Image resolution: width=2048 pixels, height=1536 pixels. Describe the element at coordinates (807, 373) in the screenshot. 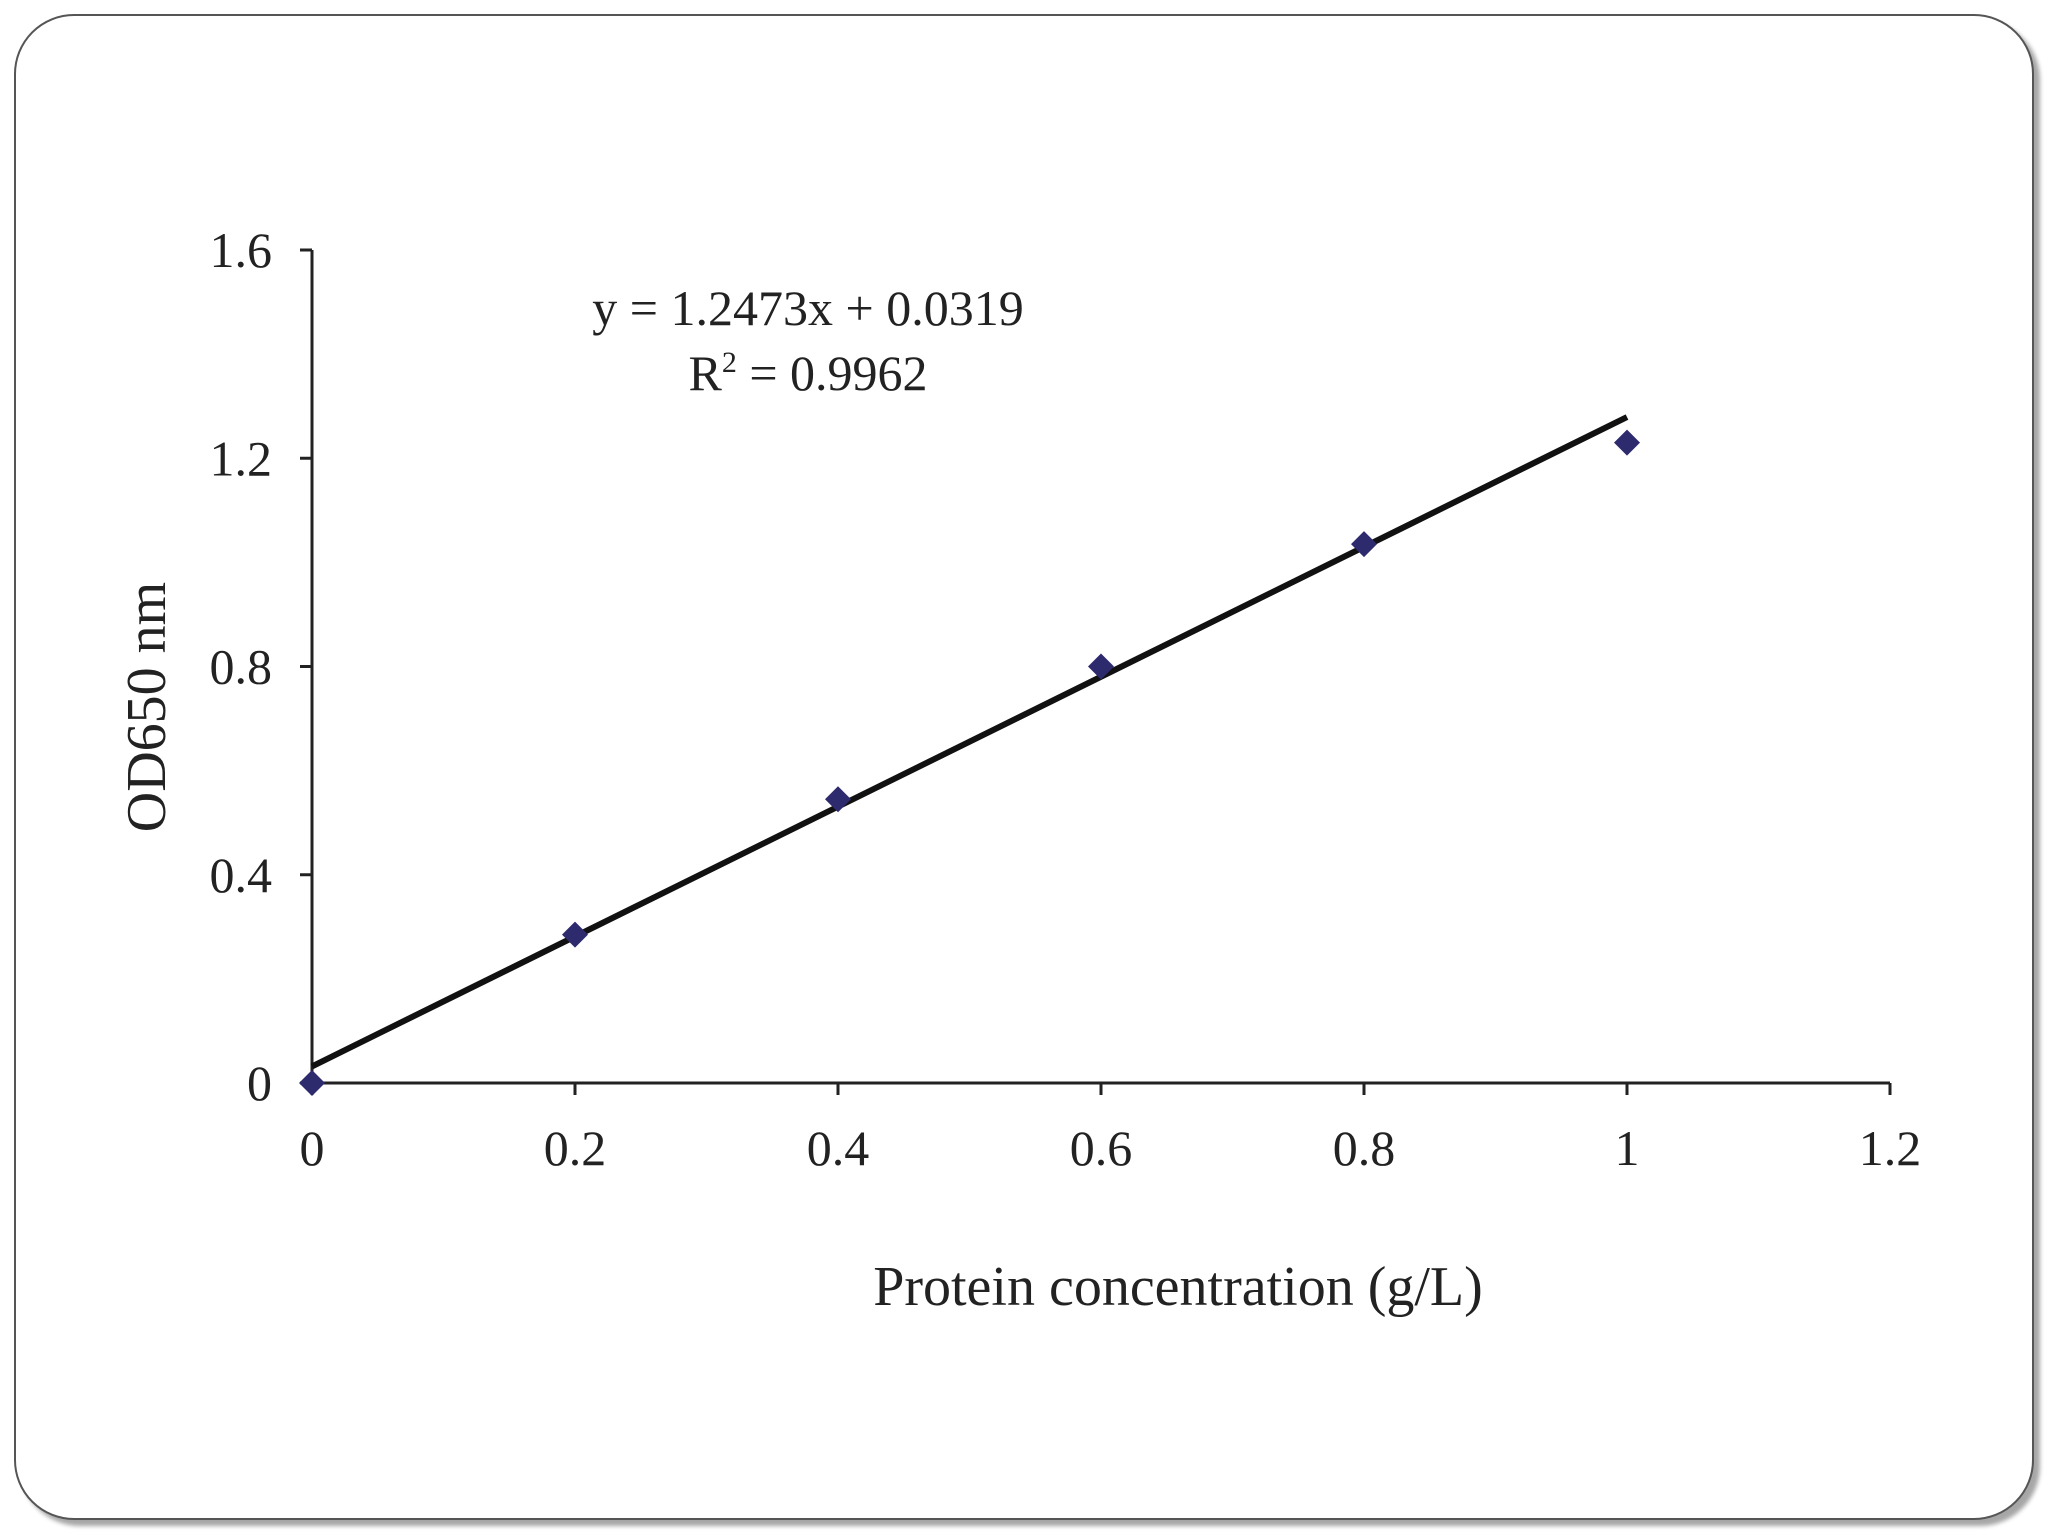

I see `r-squared-label: R2 = 0.9962` at that location.